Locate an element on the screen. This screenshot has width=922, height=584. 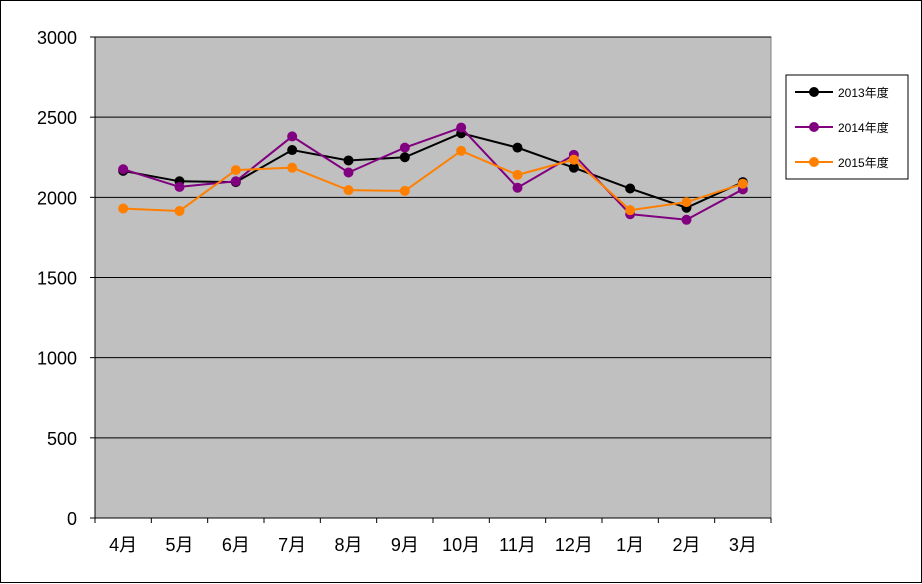
x-tick-label: 12月 is located at coordinates (574, 545).